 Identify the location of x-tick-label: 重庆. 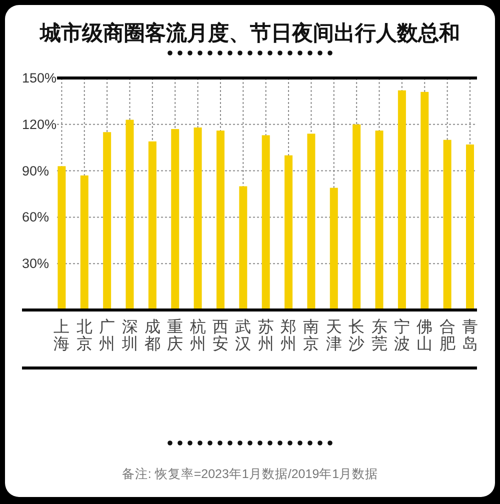
(175, 336).